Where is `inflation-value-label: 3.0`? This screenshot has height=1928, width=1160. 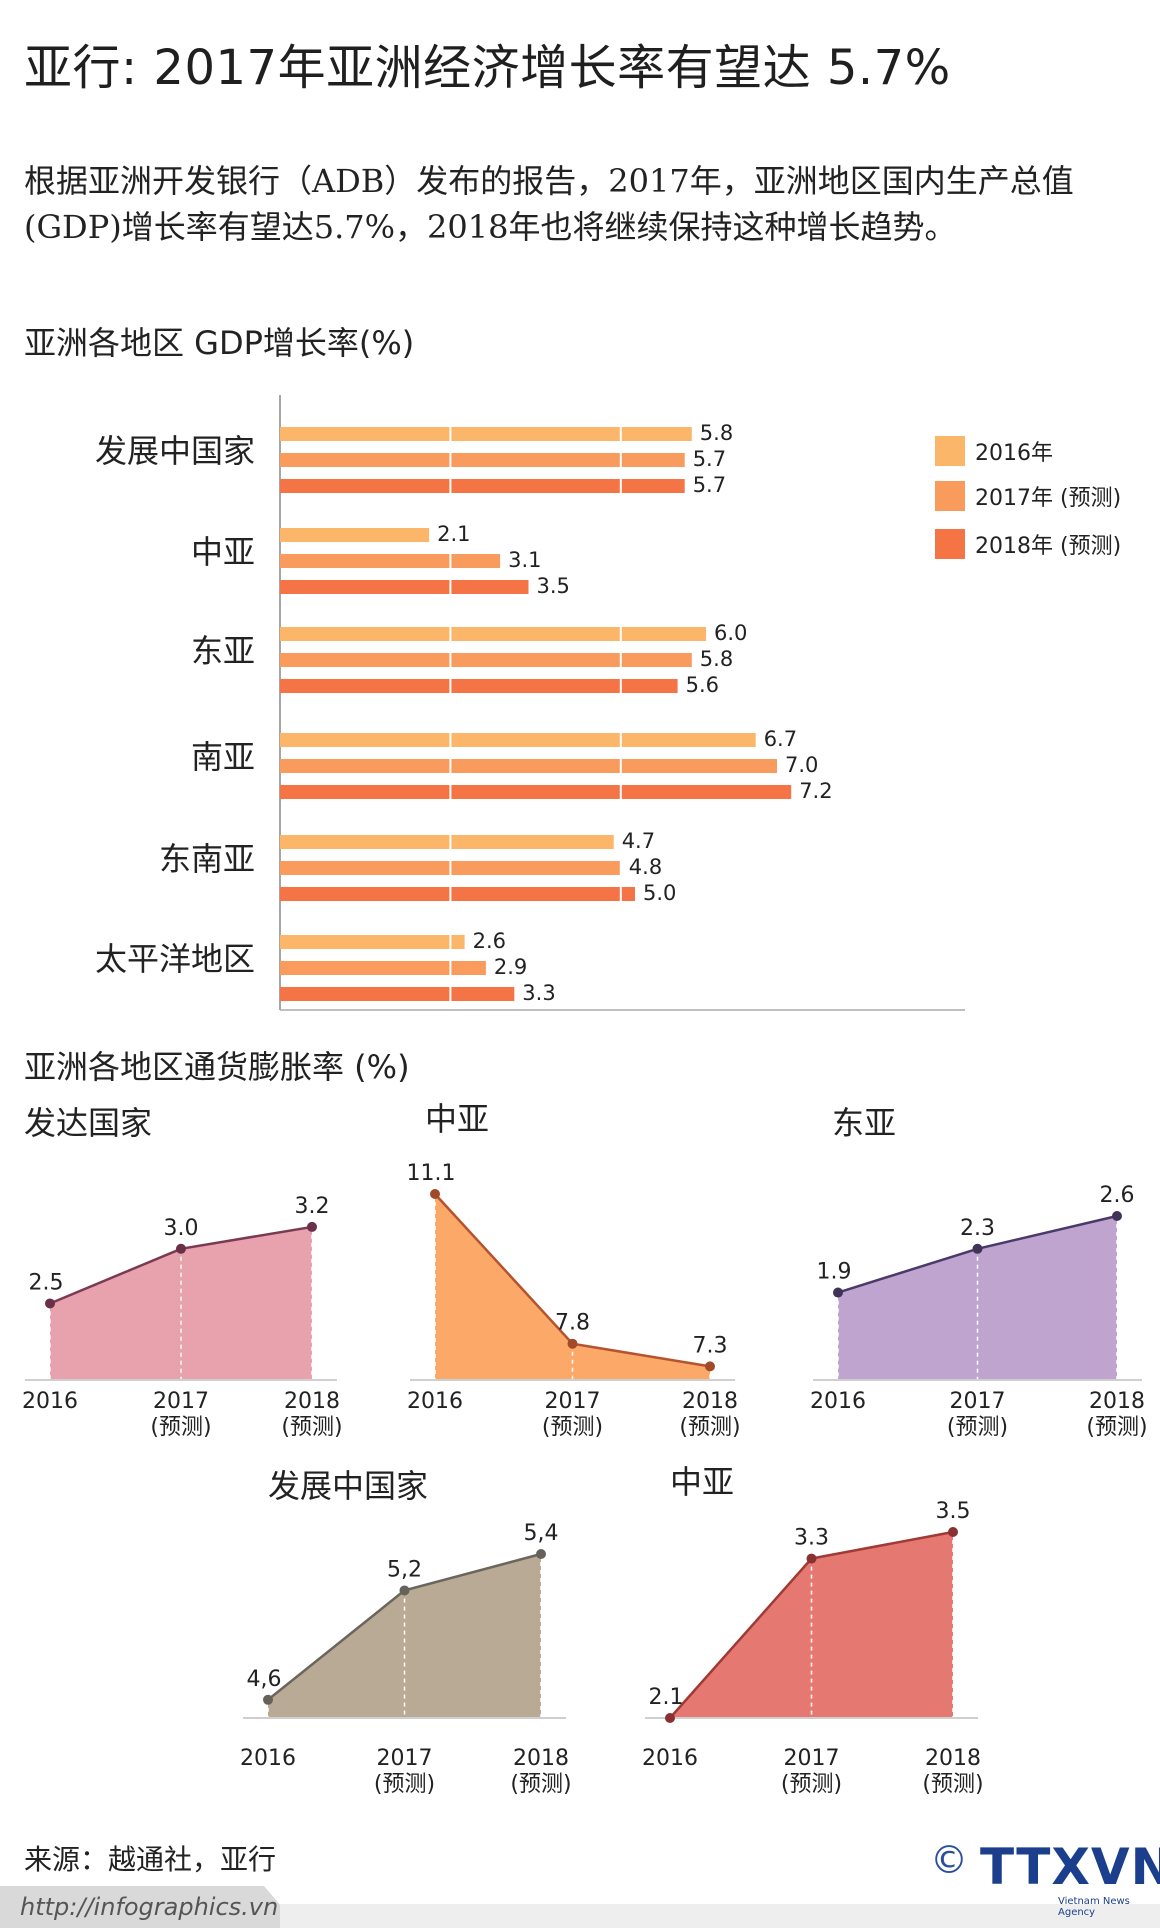 inflation-value-label: 3.0 is located at coordinates (181, 1228).